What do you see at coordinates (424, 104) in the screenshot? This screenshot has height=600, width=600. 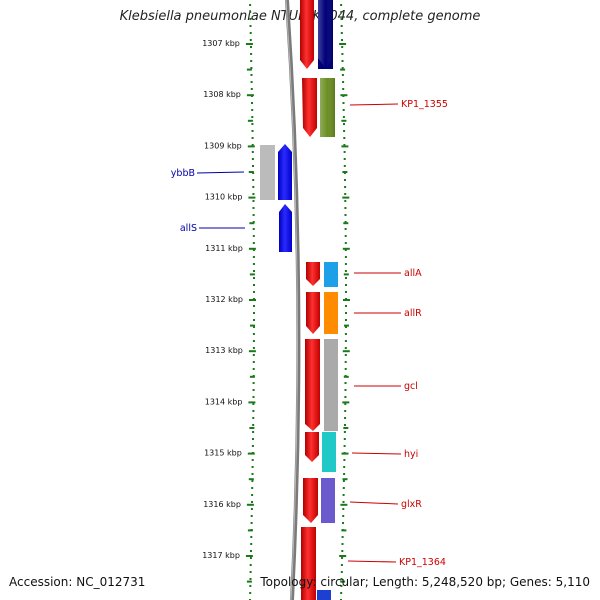 I see `gene-label: KP1_1355` at bounding box center [424, 104].